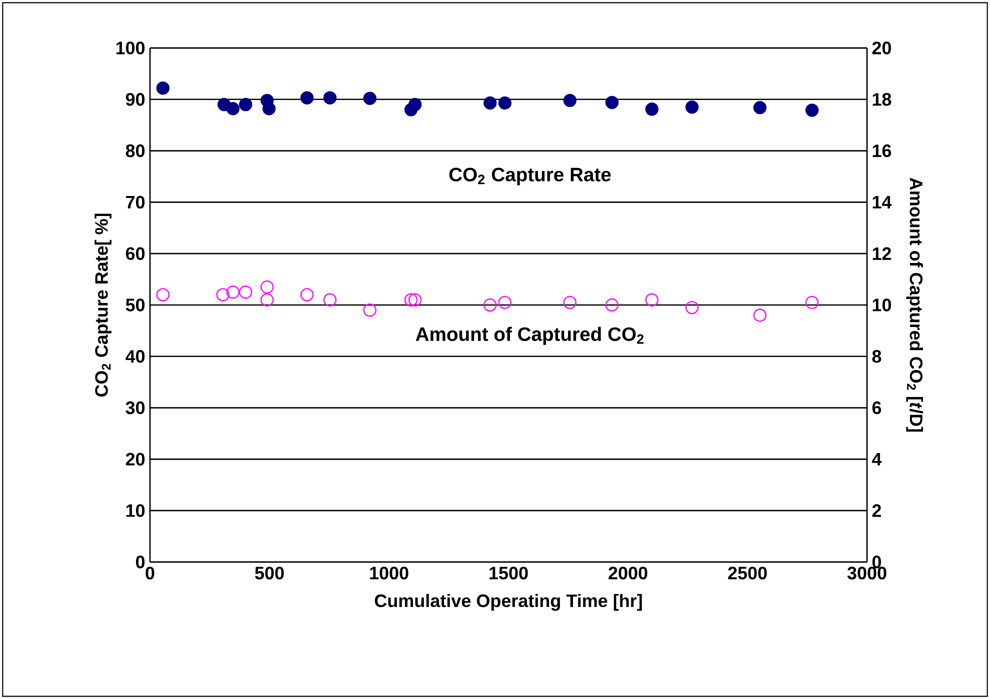 This screenshot has height=699, width=990. Describe the element at coordinates (130, 48) in the screenshot. I see `y-tick-label: 100` at that location.